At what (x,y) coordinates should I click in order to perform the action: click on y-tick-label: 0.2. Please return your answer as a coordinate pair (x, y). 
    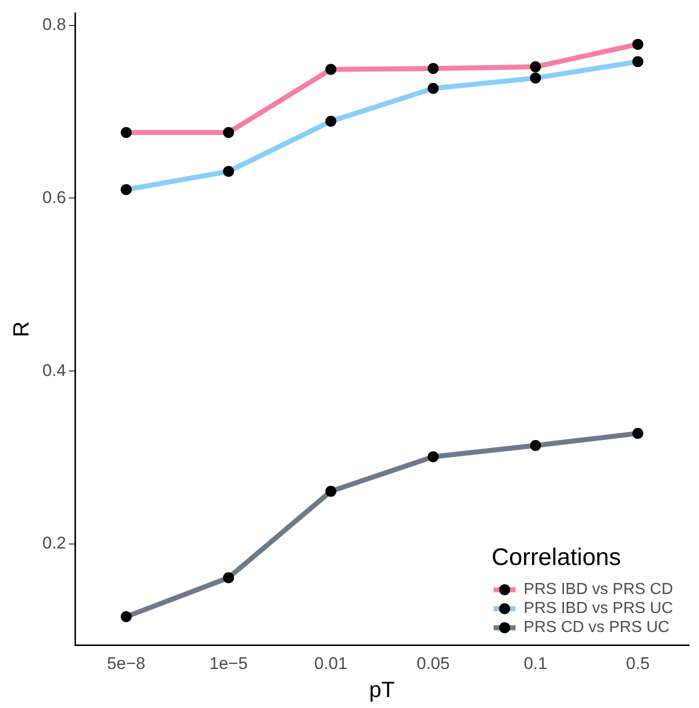
    Looking at the image, I should click on (54, 543).